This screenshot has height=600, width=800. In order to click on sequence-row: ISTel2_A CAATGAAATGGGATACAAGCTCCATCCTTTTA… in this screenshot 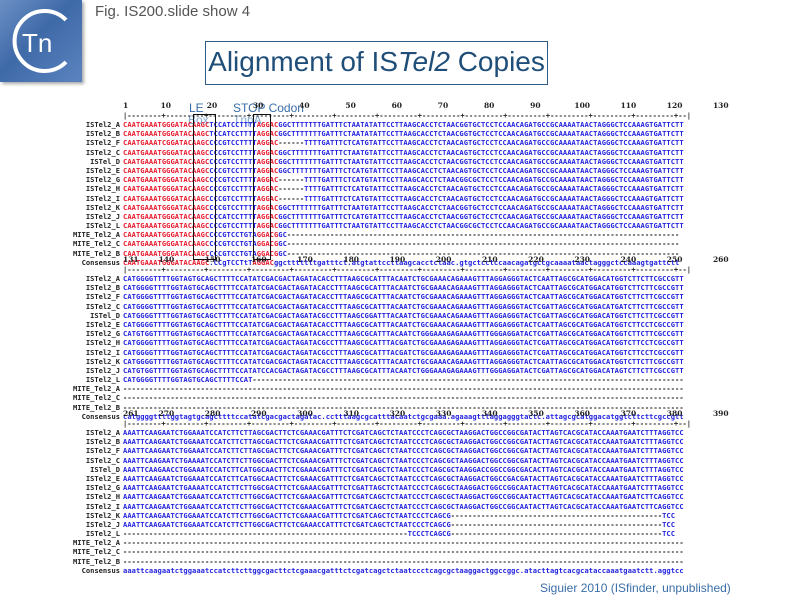, I will do `click(392, 124)`.